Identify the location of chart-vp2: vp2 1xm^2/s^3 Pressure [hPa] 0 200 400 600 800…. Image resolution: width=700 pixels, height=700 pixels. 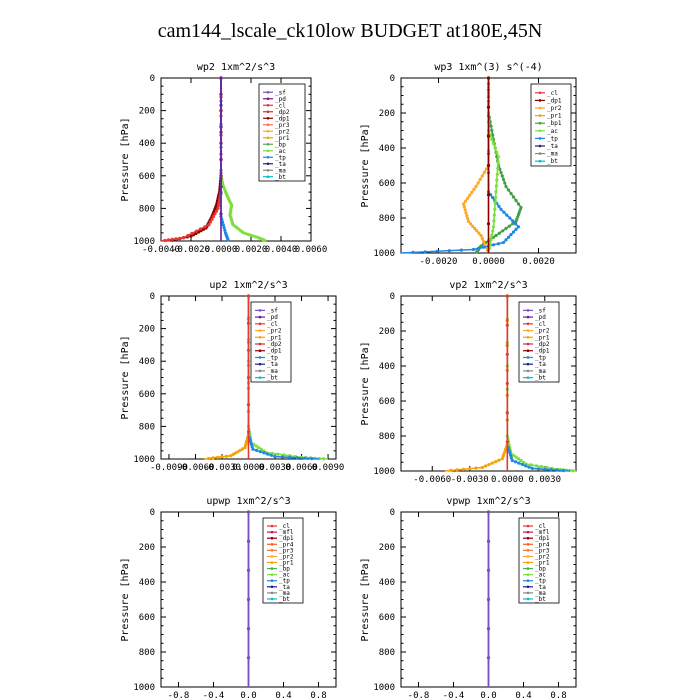
(468, 382).